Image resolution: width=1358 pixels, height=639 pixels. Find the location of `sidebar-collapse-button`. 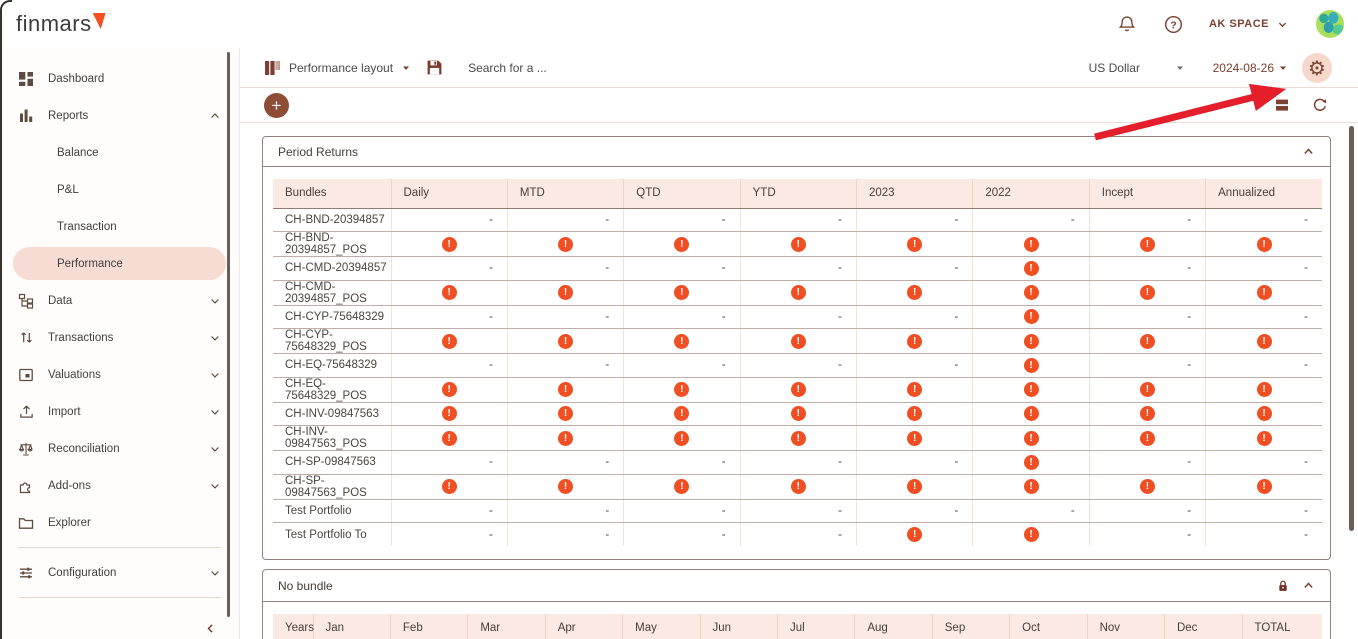

sidebar-collapse-button is located at coordinates (210, 628).